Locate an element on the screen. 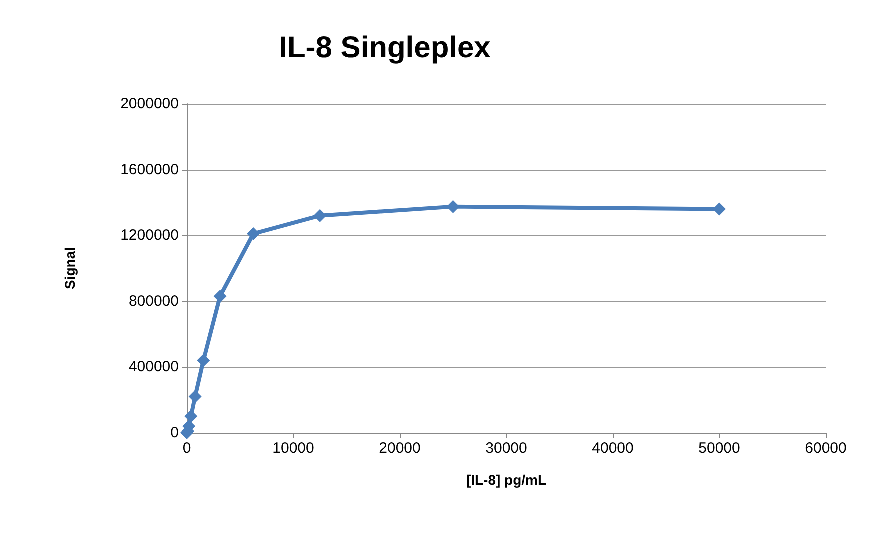 This screenshot has width=885, height=545. x-tick-label: 50000 is located at coordinates (719, 448).